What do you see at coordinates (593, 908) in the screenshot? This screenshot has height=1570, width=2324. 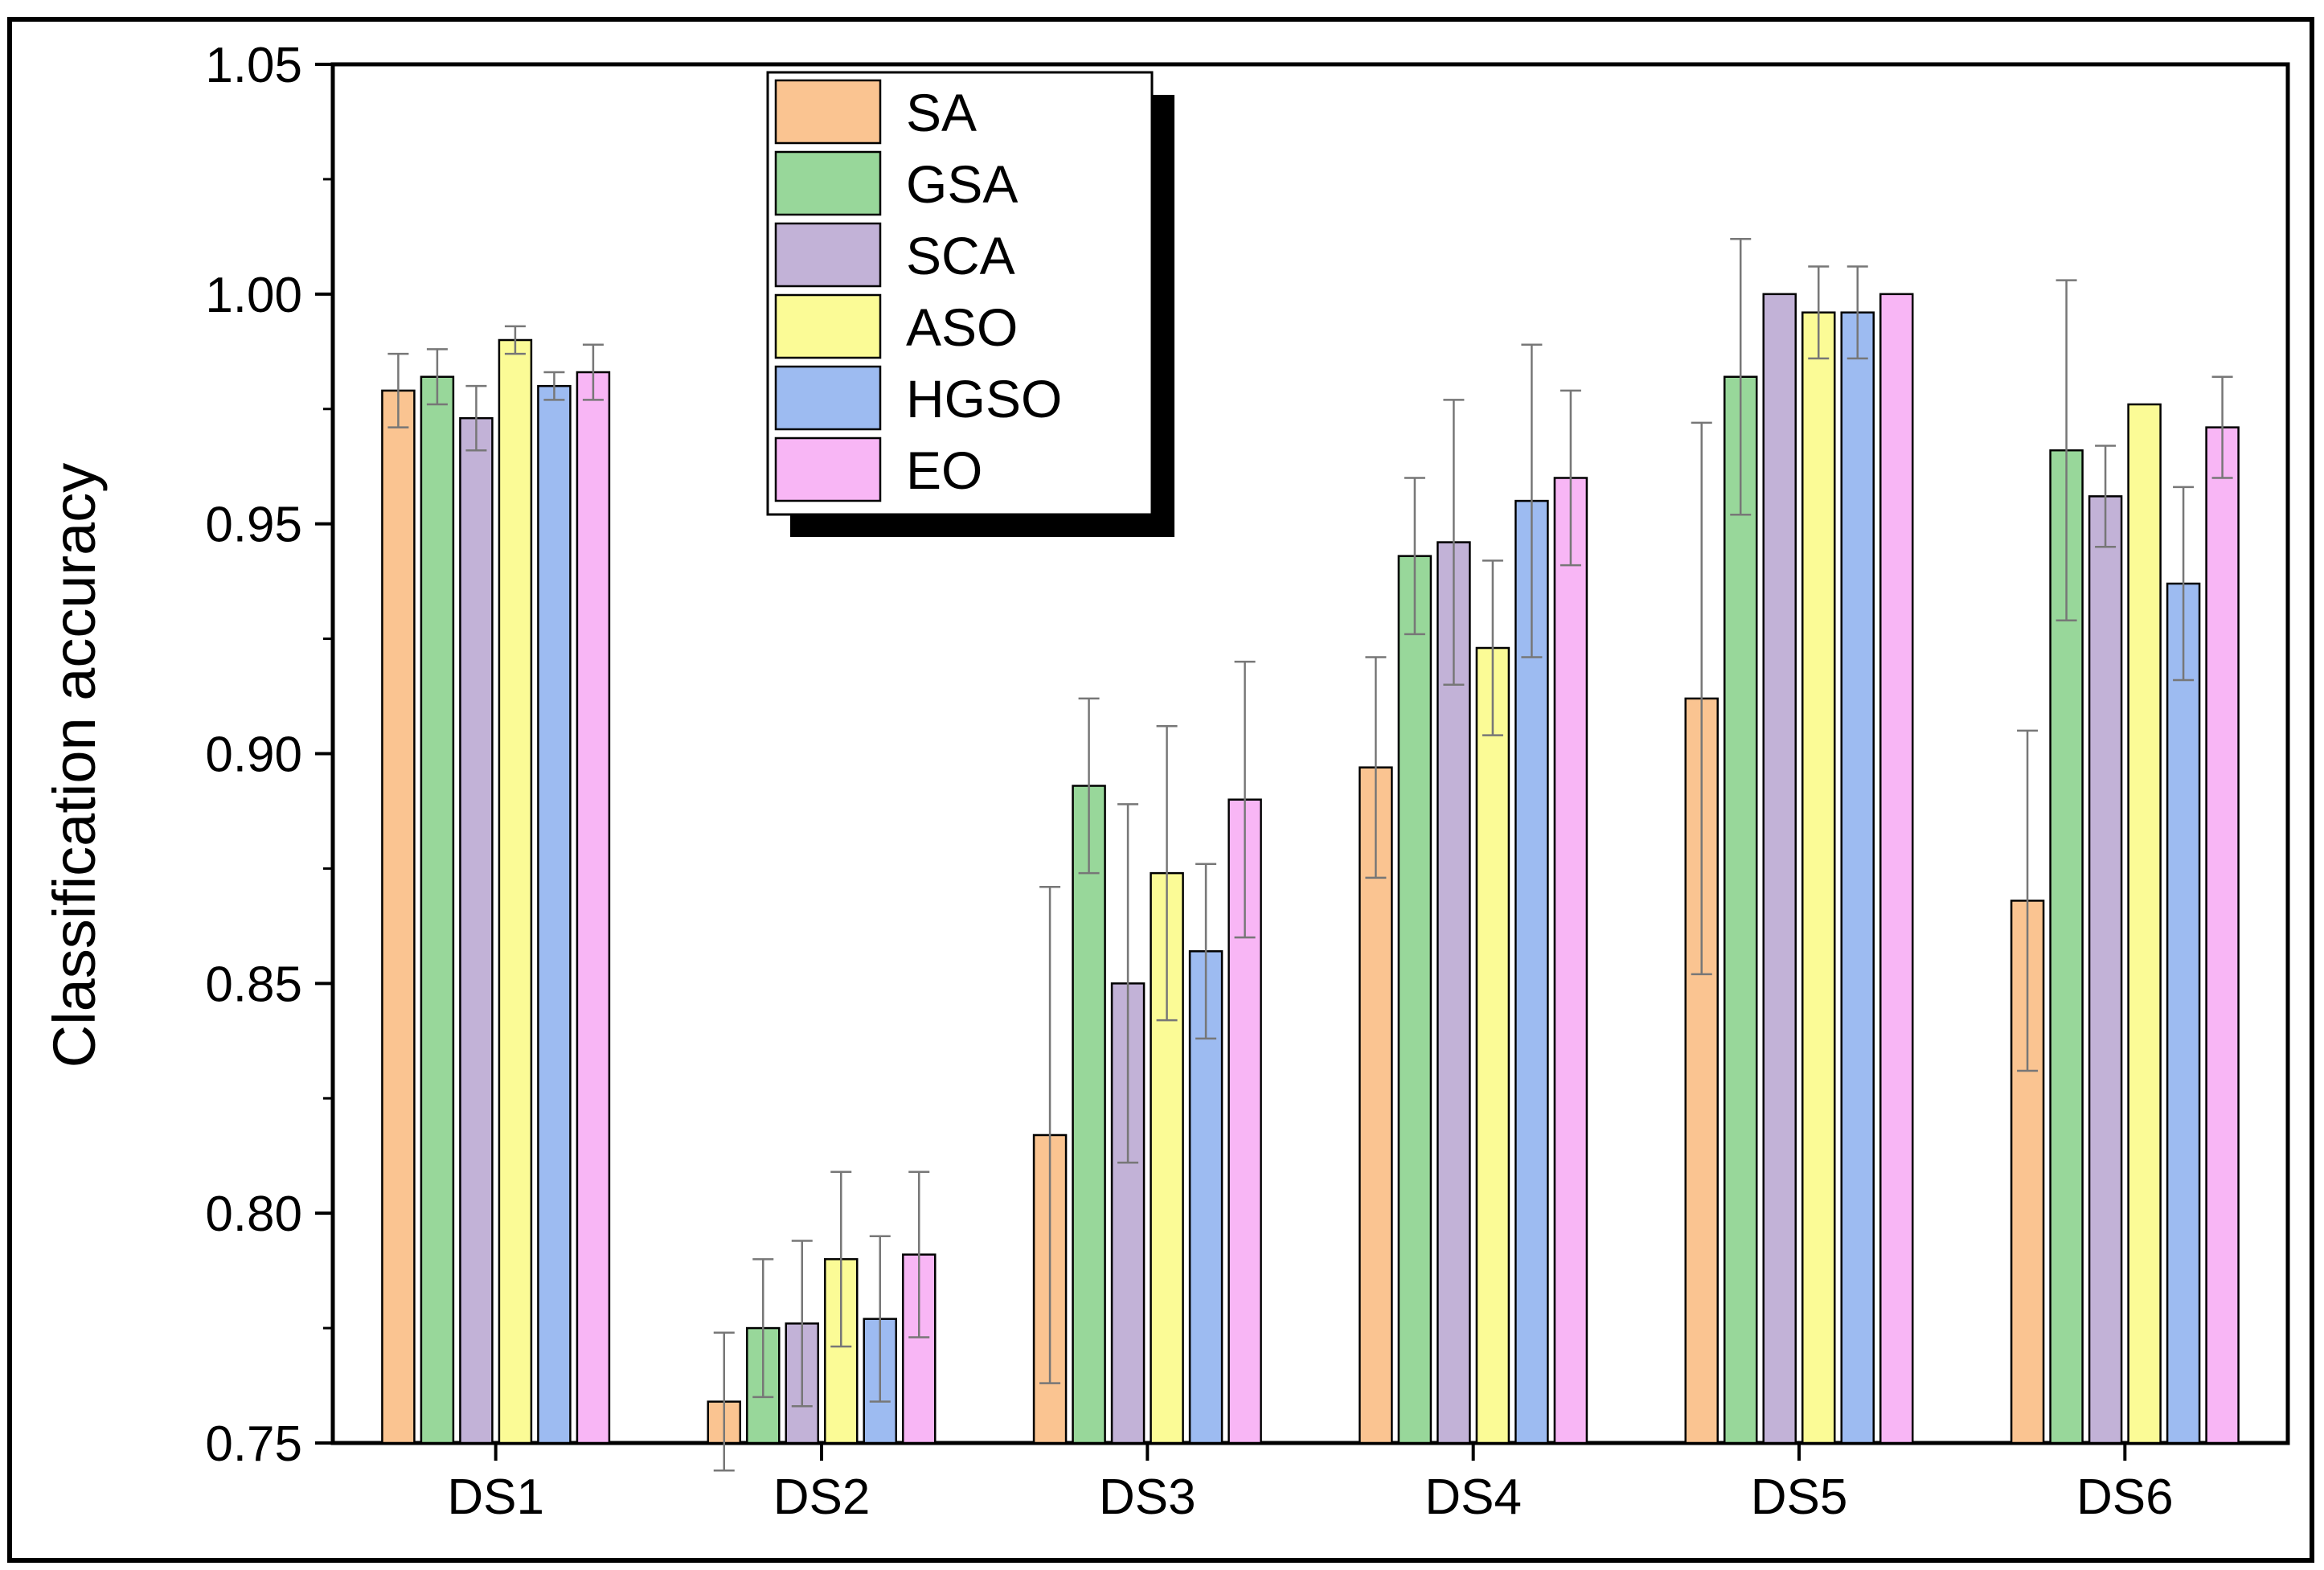 I see `bar-eo-ds1` at bounding box center [593, 908].